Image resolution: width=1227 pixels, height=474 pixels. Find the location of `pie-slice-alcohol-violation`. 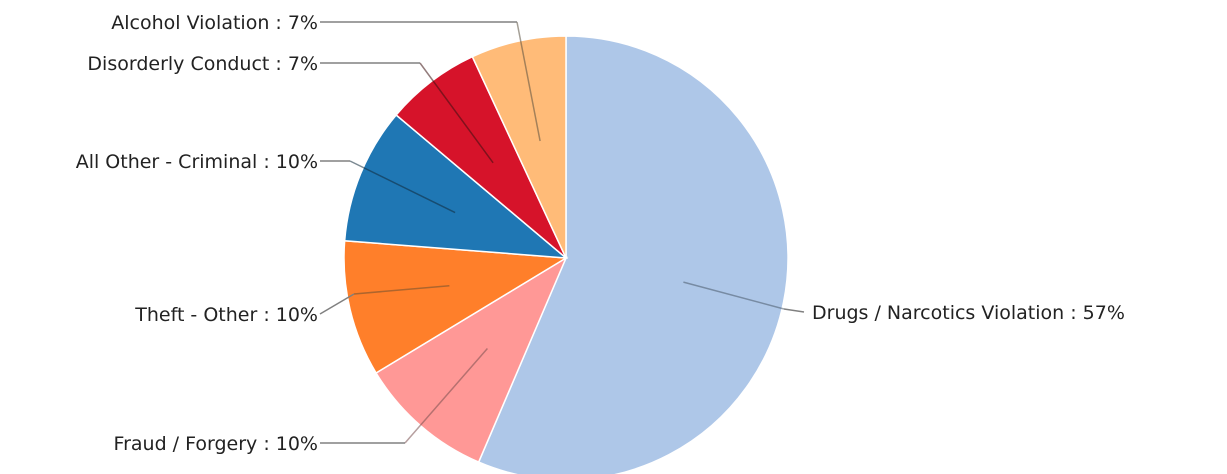

pie-slice-alcohol-violation is located at coordinates (519, 147).